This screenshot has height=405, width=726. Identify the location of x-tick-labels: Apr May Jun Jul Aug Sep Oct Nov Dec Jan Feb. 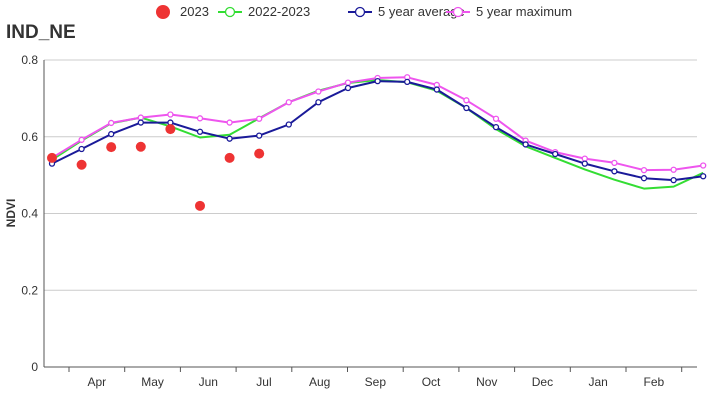
(376, 382).